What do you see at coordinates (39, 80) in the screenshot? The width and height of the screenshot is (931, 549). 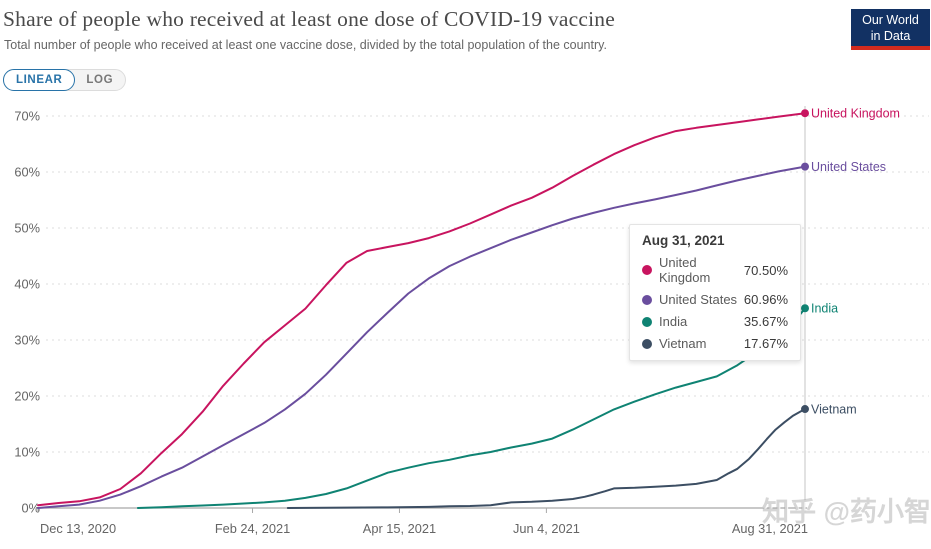 I see `linear-button: LINEAR` at bounding box center [39, 80].